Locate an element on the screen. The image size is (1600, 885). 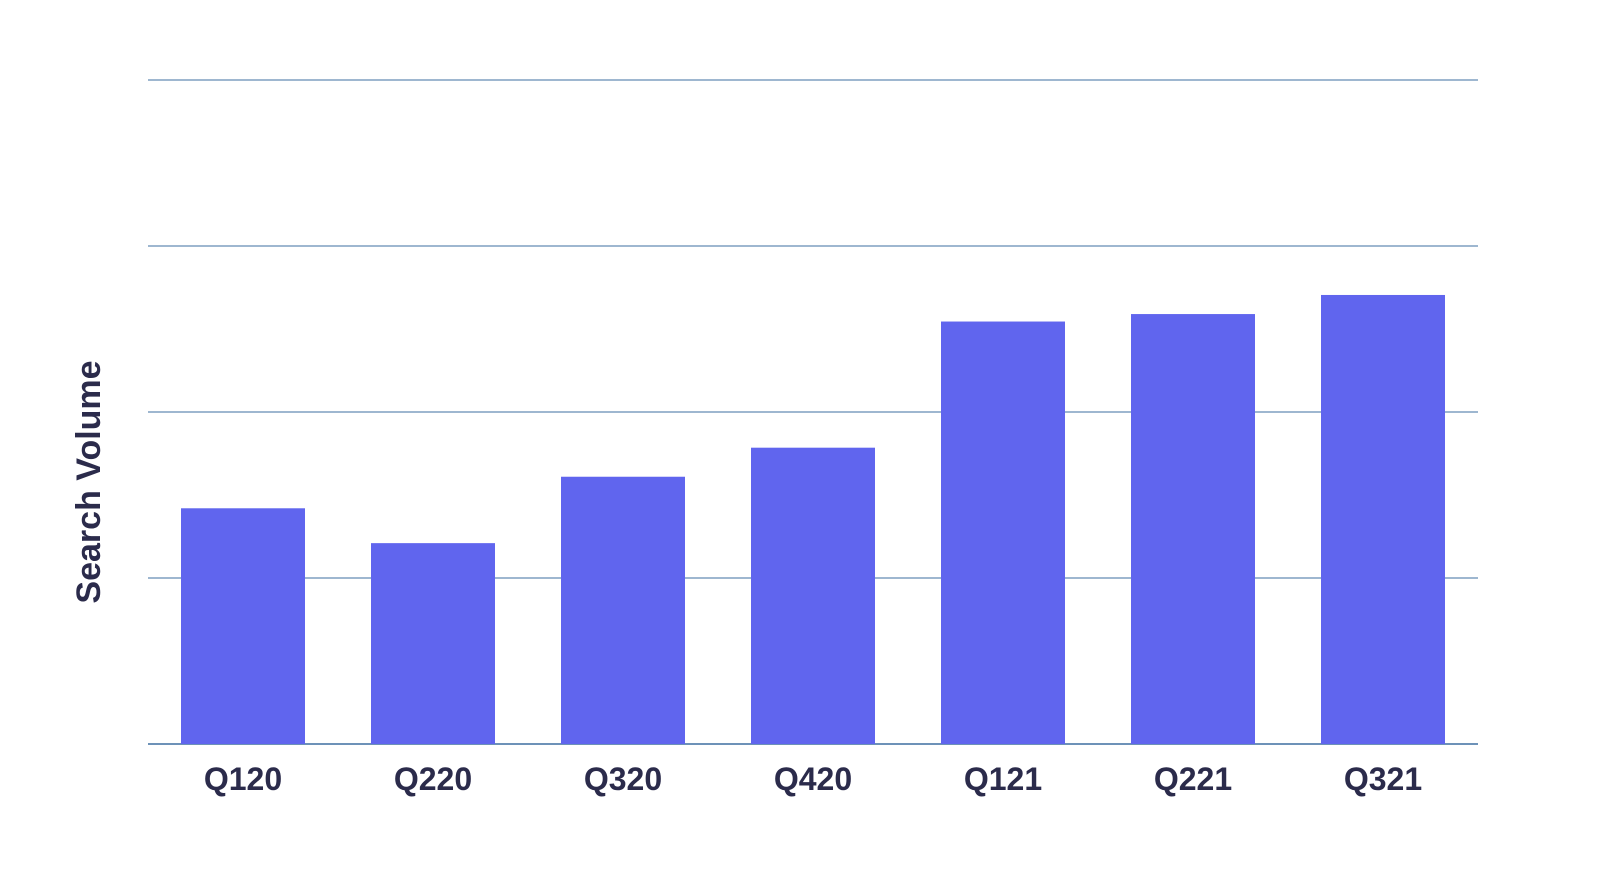
bar-q320 is located at coordinates (623, 610).